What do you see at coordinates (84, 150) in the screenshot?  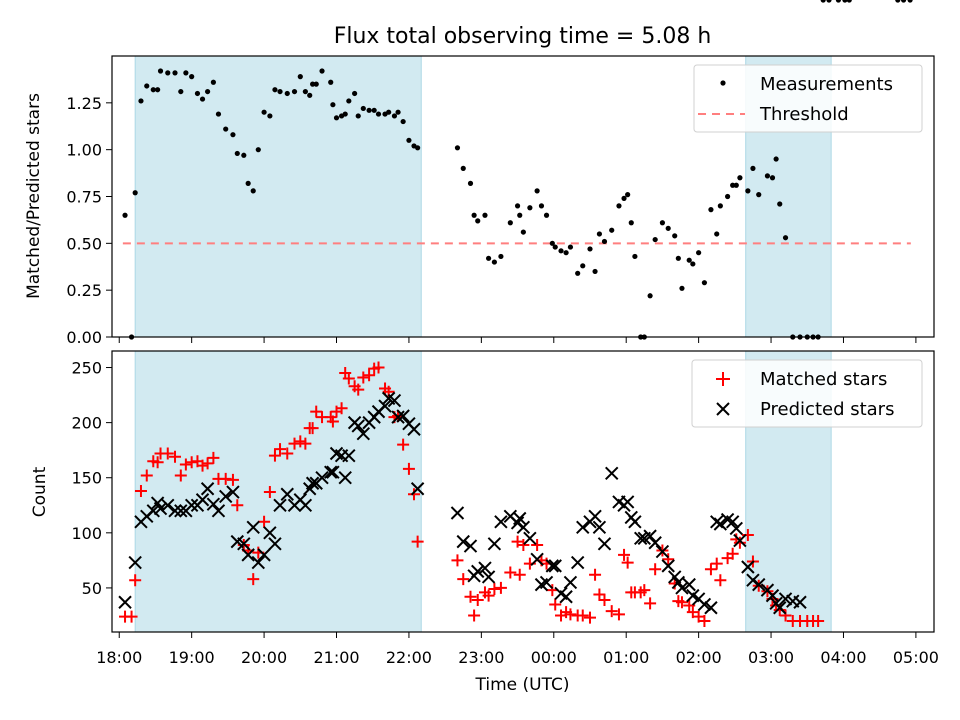 I see `y-tick-label: 1.00` at bounding box center [84, 150].